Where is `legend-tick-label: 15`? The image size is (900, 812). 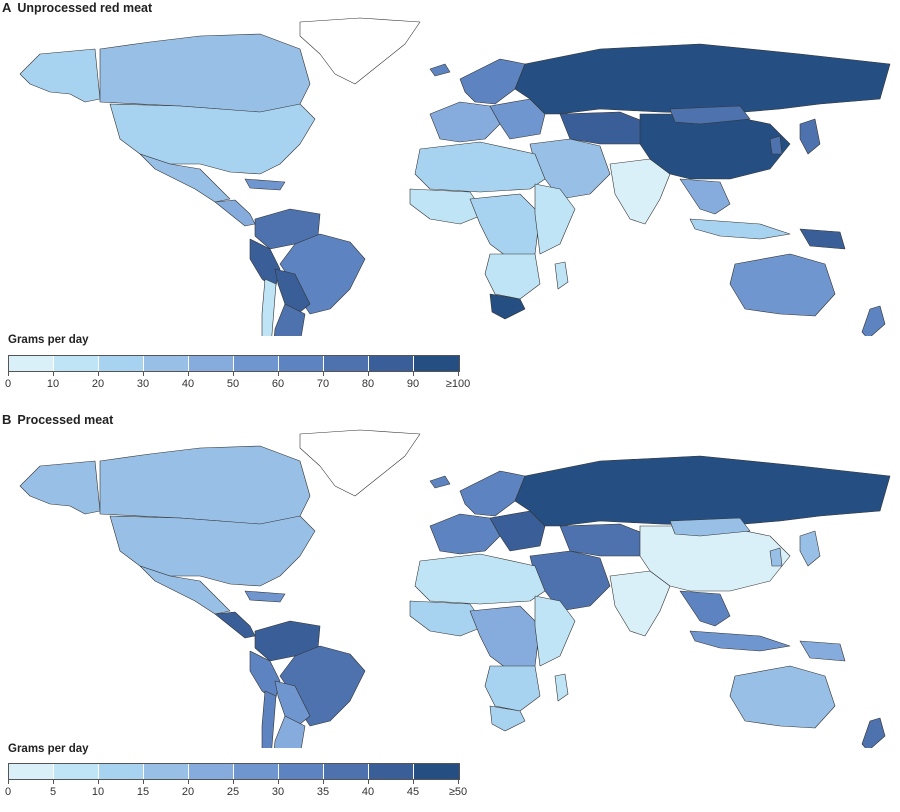 legend-tick-label: 15 is located at coordinates (143, 792).